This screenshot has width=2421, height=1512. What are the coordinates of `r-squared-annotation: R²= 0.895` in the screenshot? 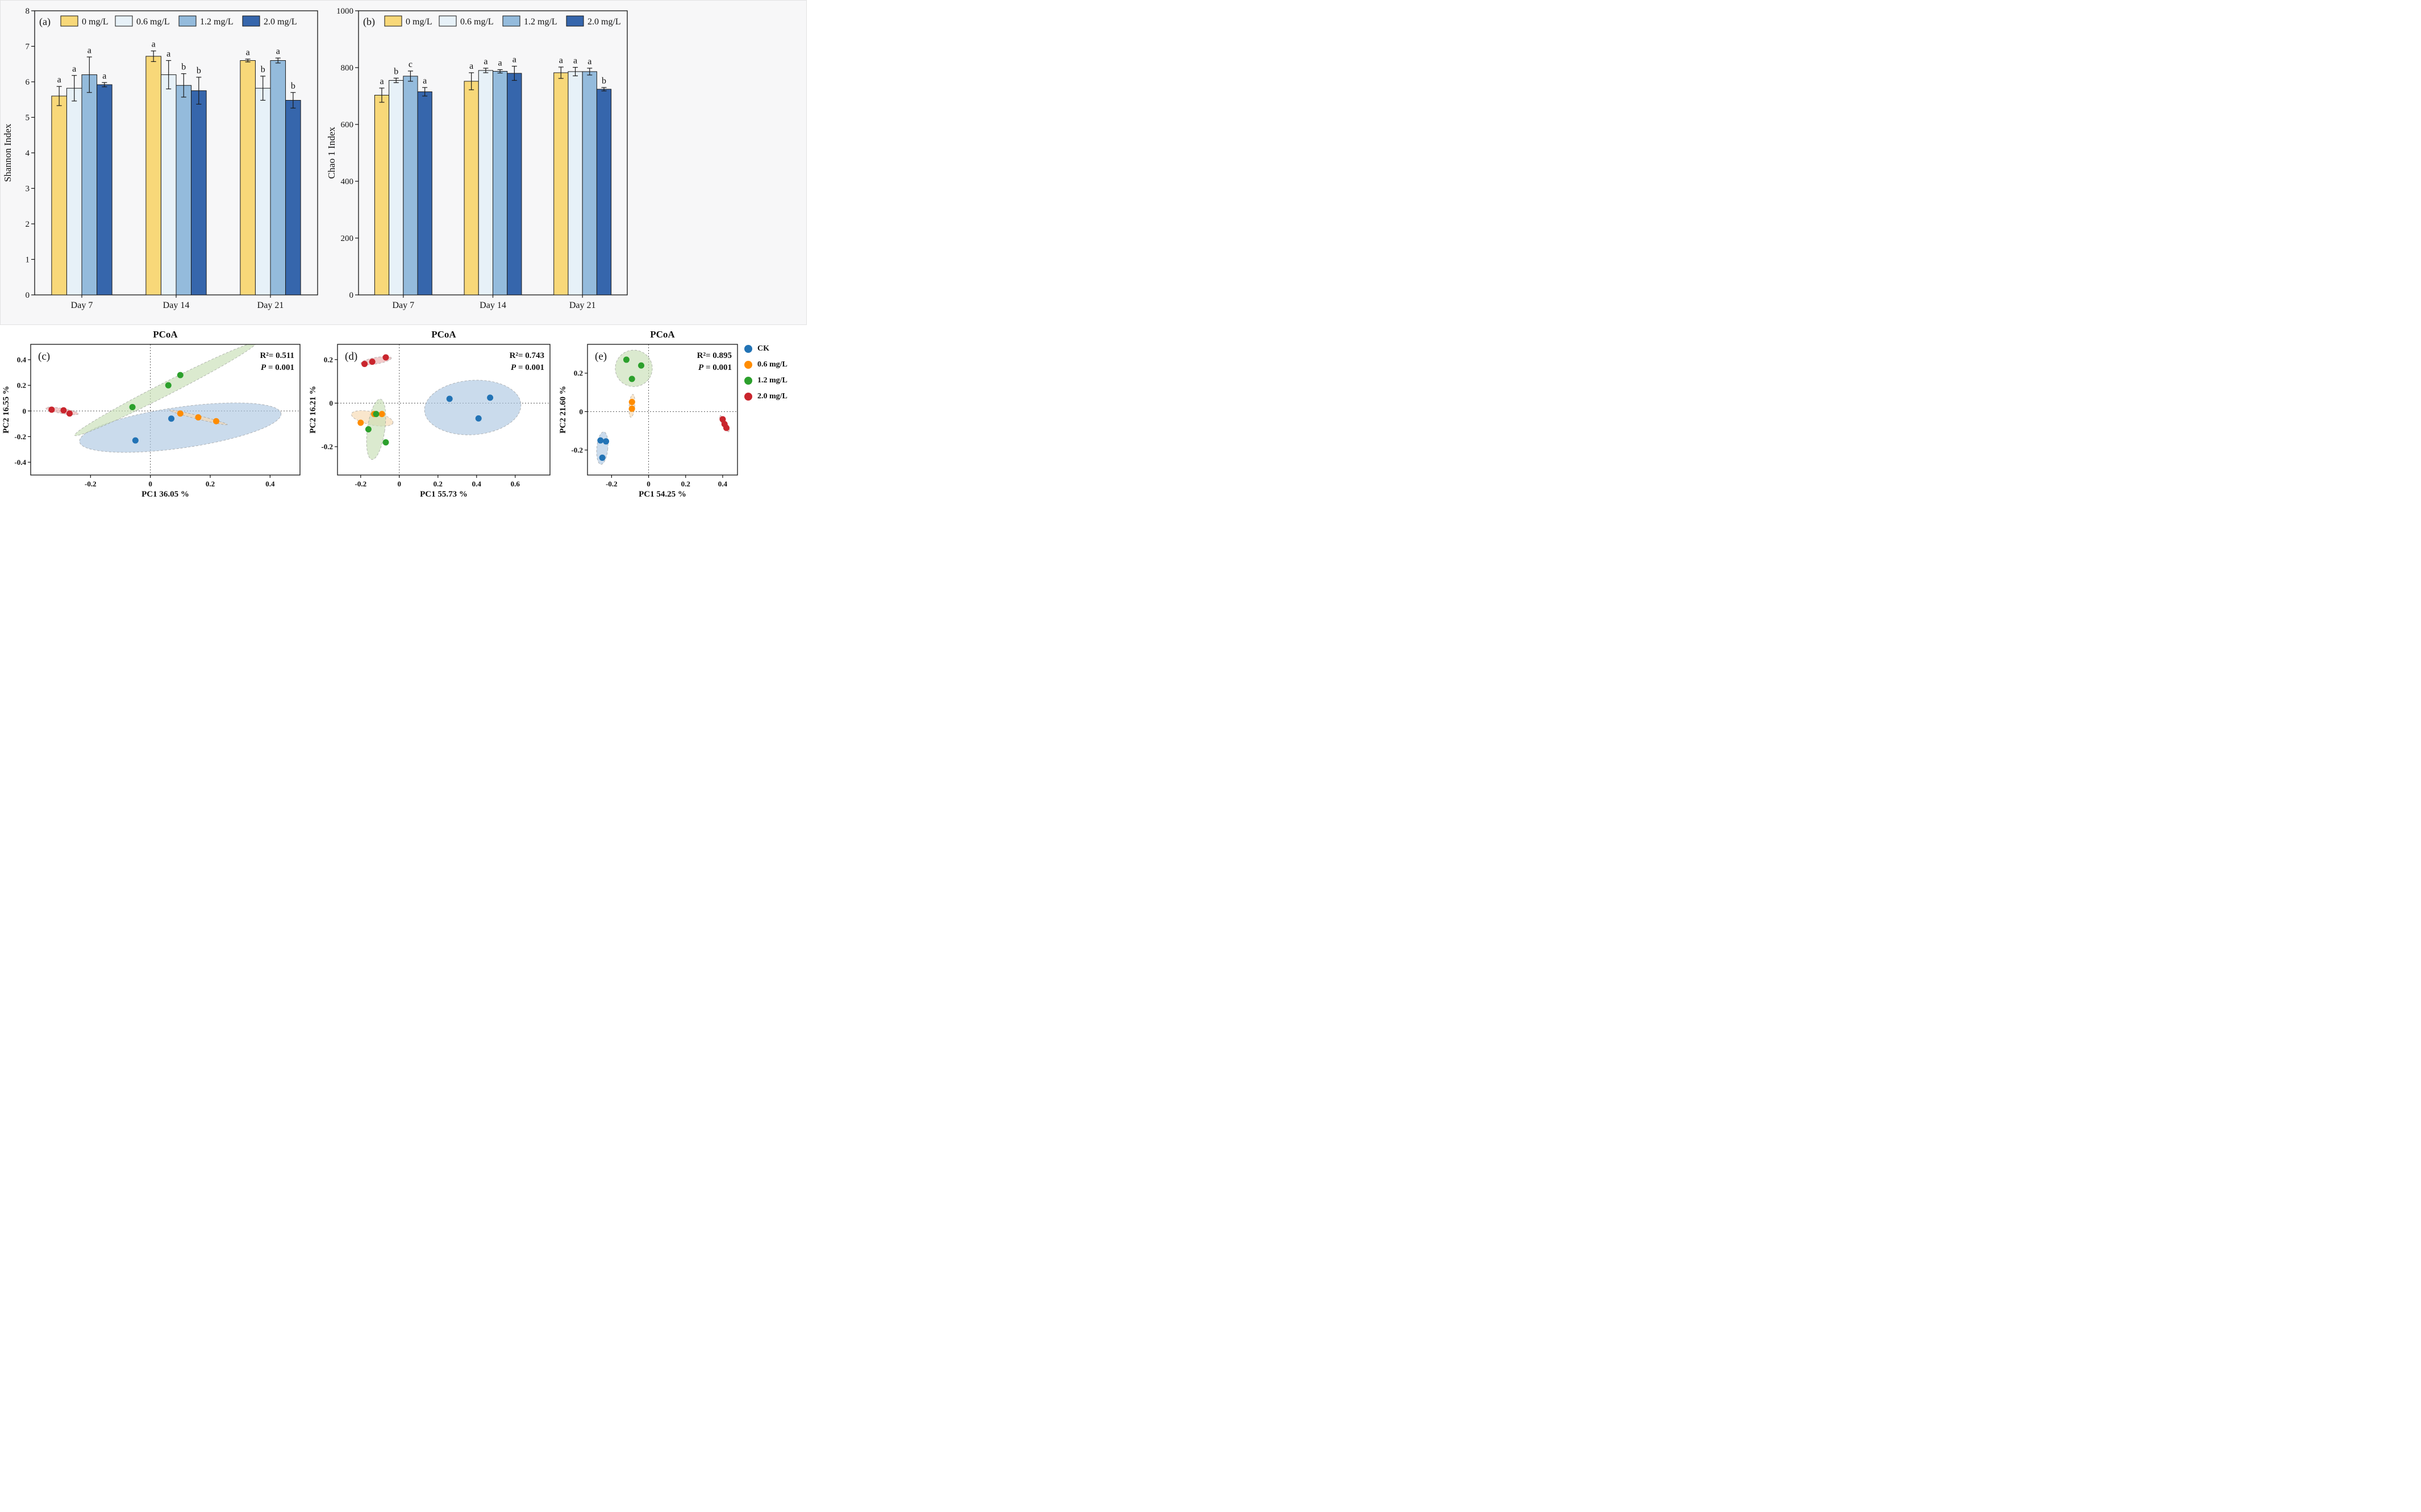 It's located at (714, 355).